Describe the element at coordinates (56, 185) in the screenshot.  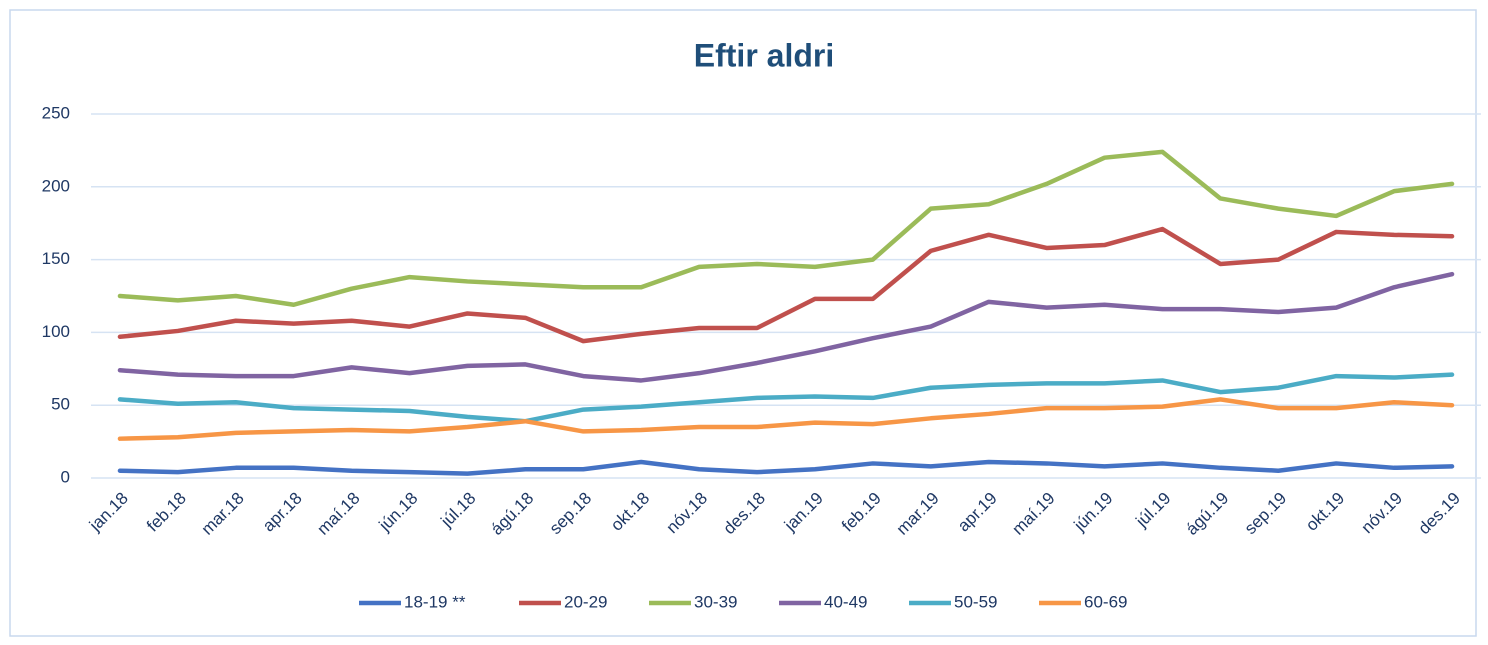
I see `y-tick-label: 200` at that location.